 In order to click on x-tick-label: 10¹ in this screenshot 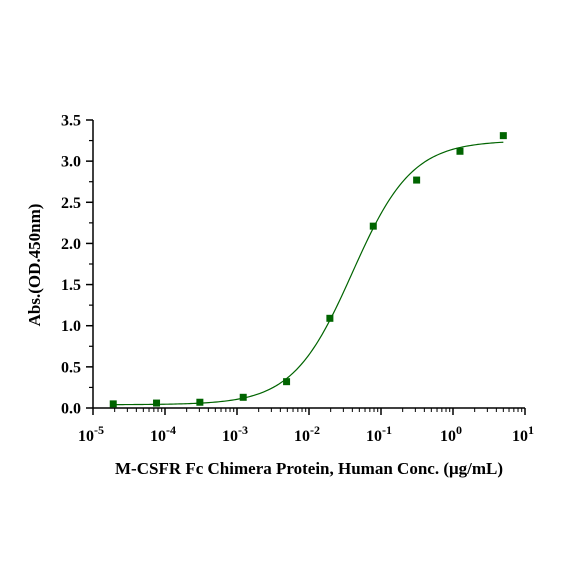, I will do `click(523, 434)`.